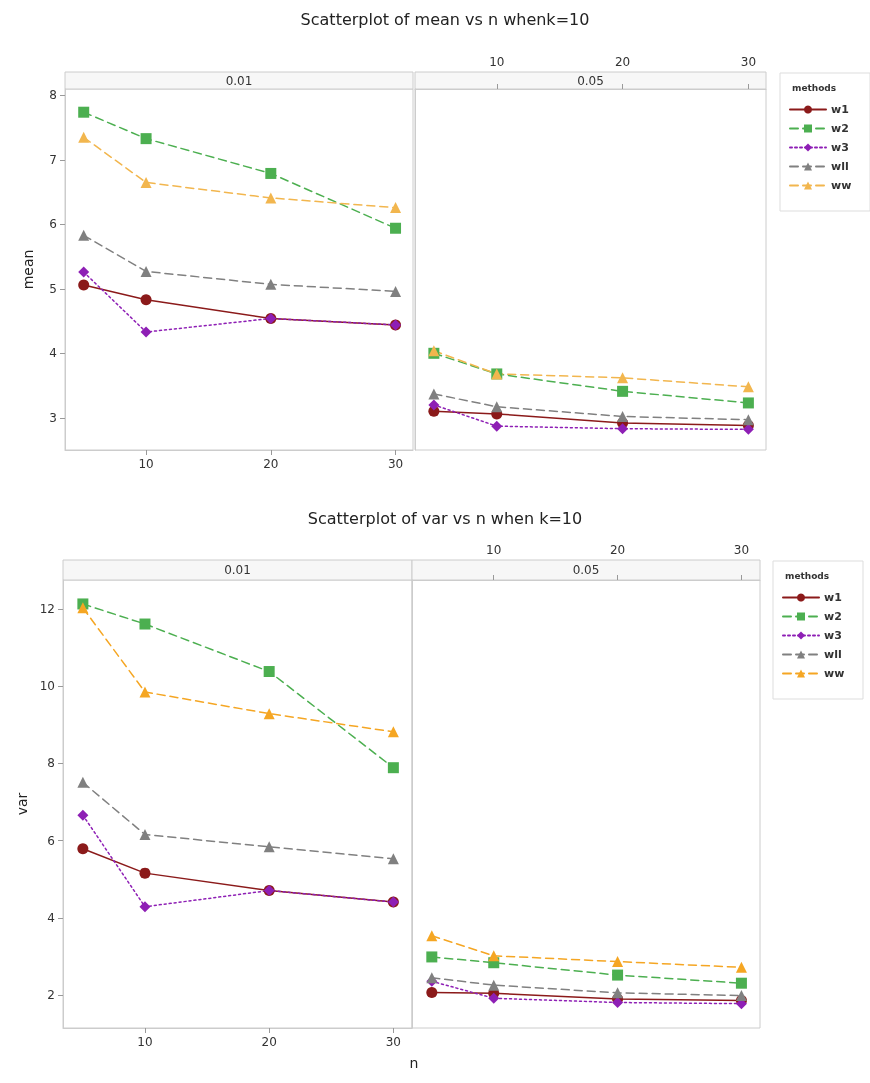 This screenshot has height=1083, width=870. Describe the element at coordinates (53, 159) in the screenshot. I see `y-tick-label: 7` at that location.